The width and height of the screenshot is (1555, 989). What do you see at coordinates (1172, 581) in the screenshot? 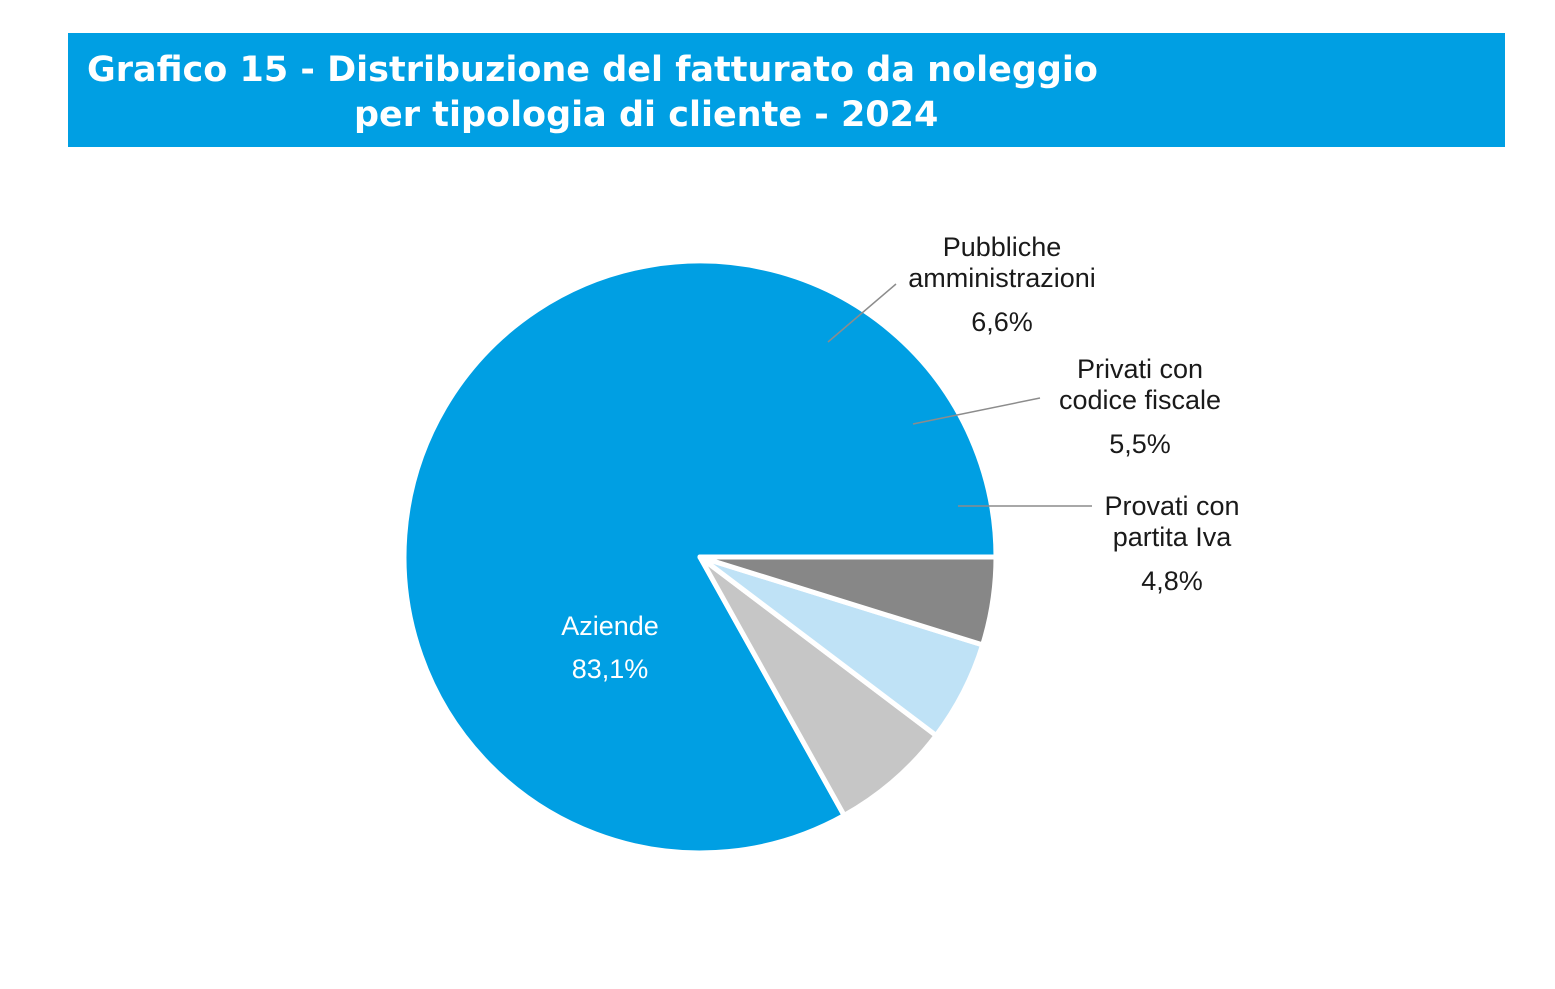
I see `slice-value-provati-con: 4,8%` at bounding box center [1172, 581].